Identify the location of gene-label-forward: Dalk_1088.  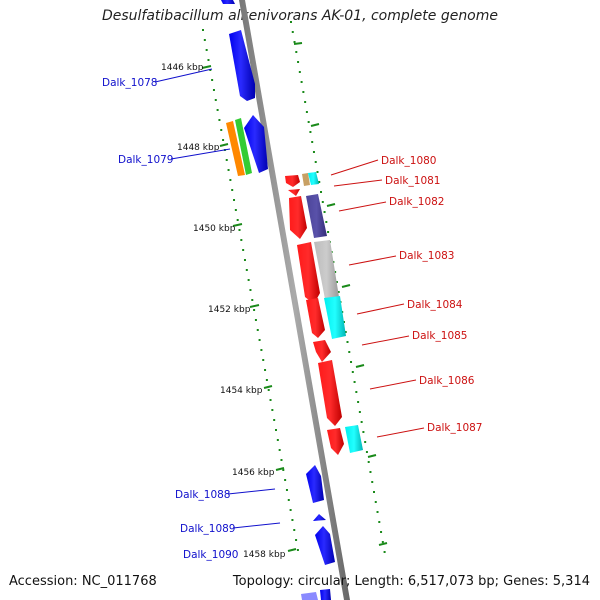
(203, 495).